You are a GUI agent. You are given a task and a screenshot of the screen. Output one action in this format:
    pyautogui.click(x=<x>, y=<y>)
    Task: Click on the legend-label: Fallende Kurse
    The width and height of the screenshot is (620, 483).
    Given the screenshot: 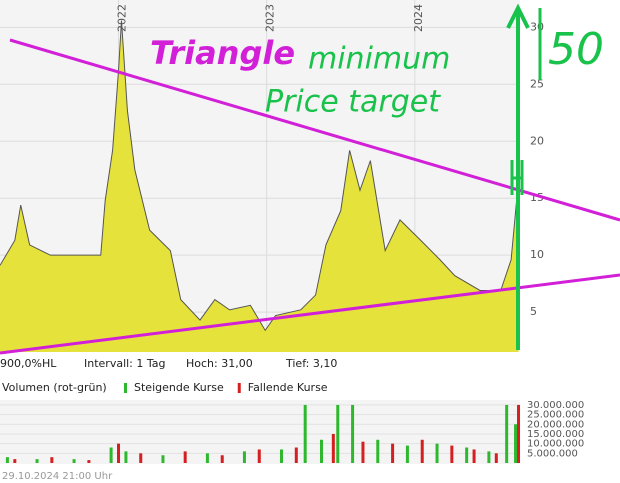 What is the action you would take?
    pyautogui.click(x=288, y=387)
    